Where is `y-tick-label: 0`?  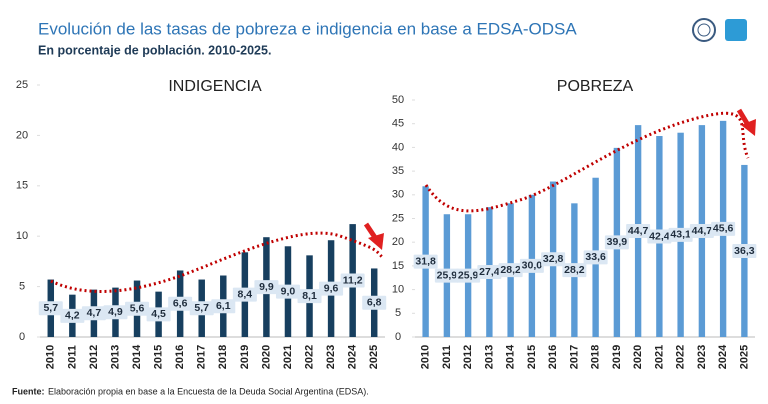 y-tick-label: 0 is located at coordinates (22, 337).